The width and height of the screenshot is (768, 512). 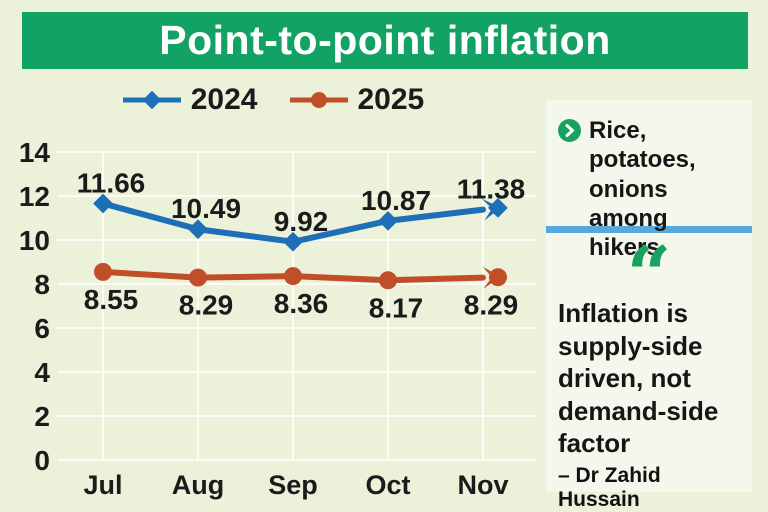 I want to click on svg-text: 2, so click(x=42, y=416).